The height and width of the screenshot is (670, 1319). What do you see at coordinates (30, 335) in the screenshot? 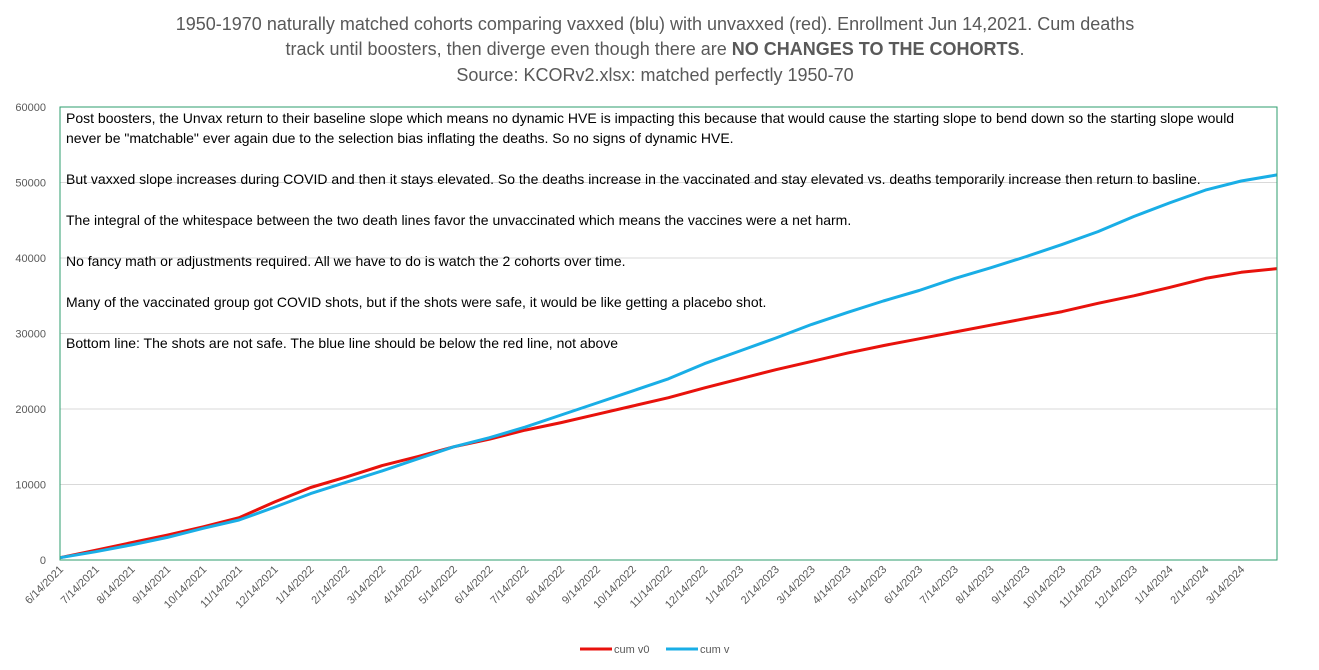
I see `y-tick-label: 30000` at bounding box center [30, 335].